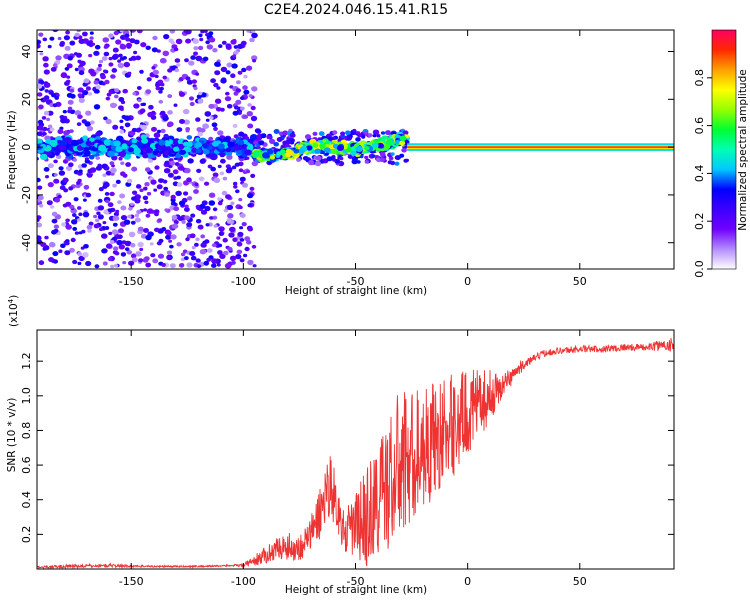 Image resolution: width=750 pixels, height=600 pixels. What do you see at coordinates (12, 435) in the screenshot?
I see `snr-y-axis-label: SNR (10 * v/v)` at bounding box center [12, 435].